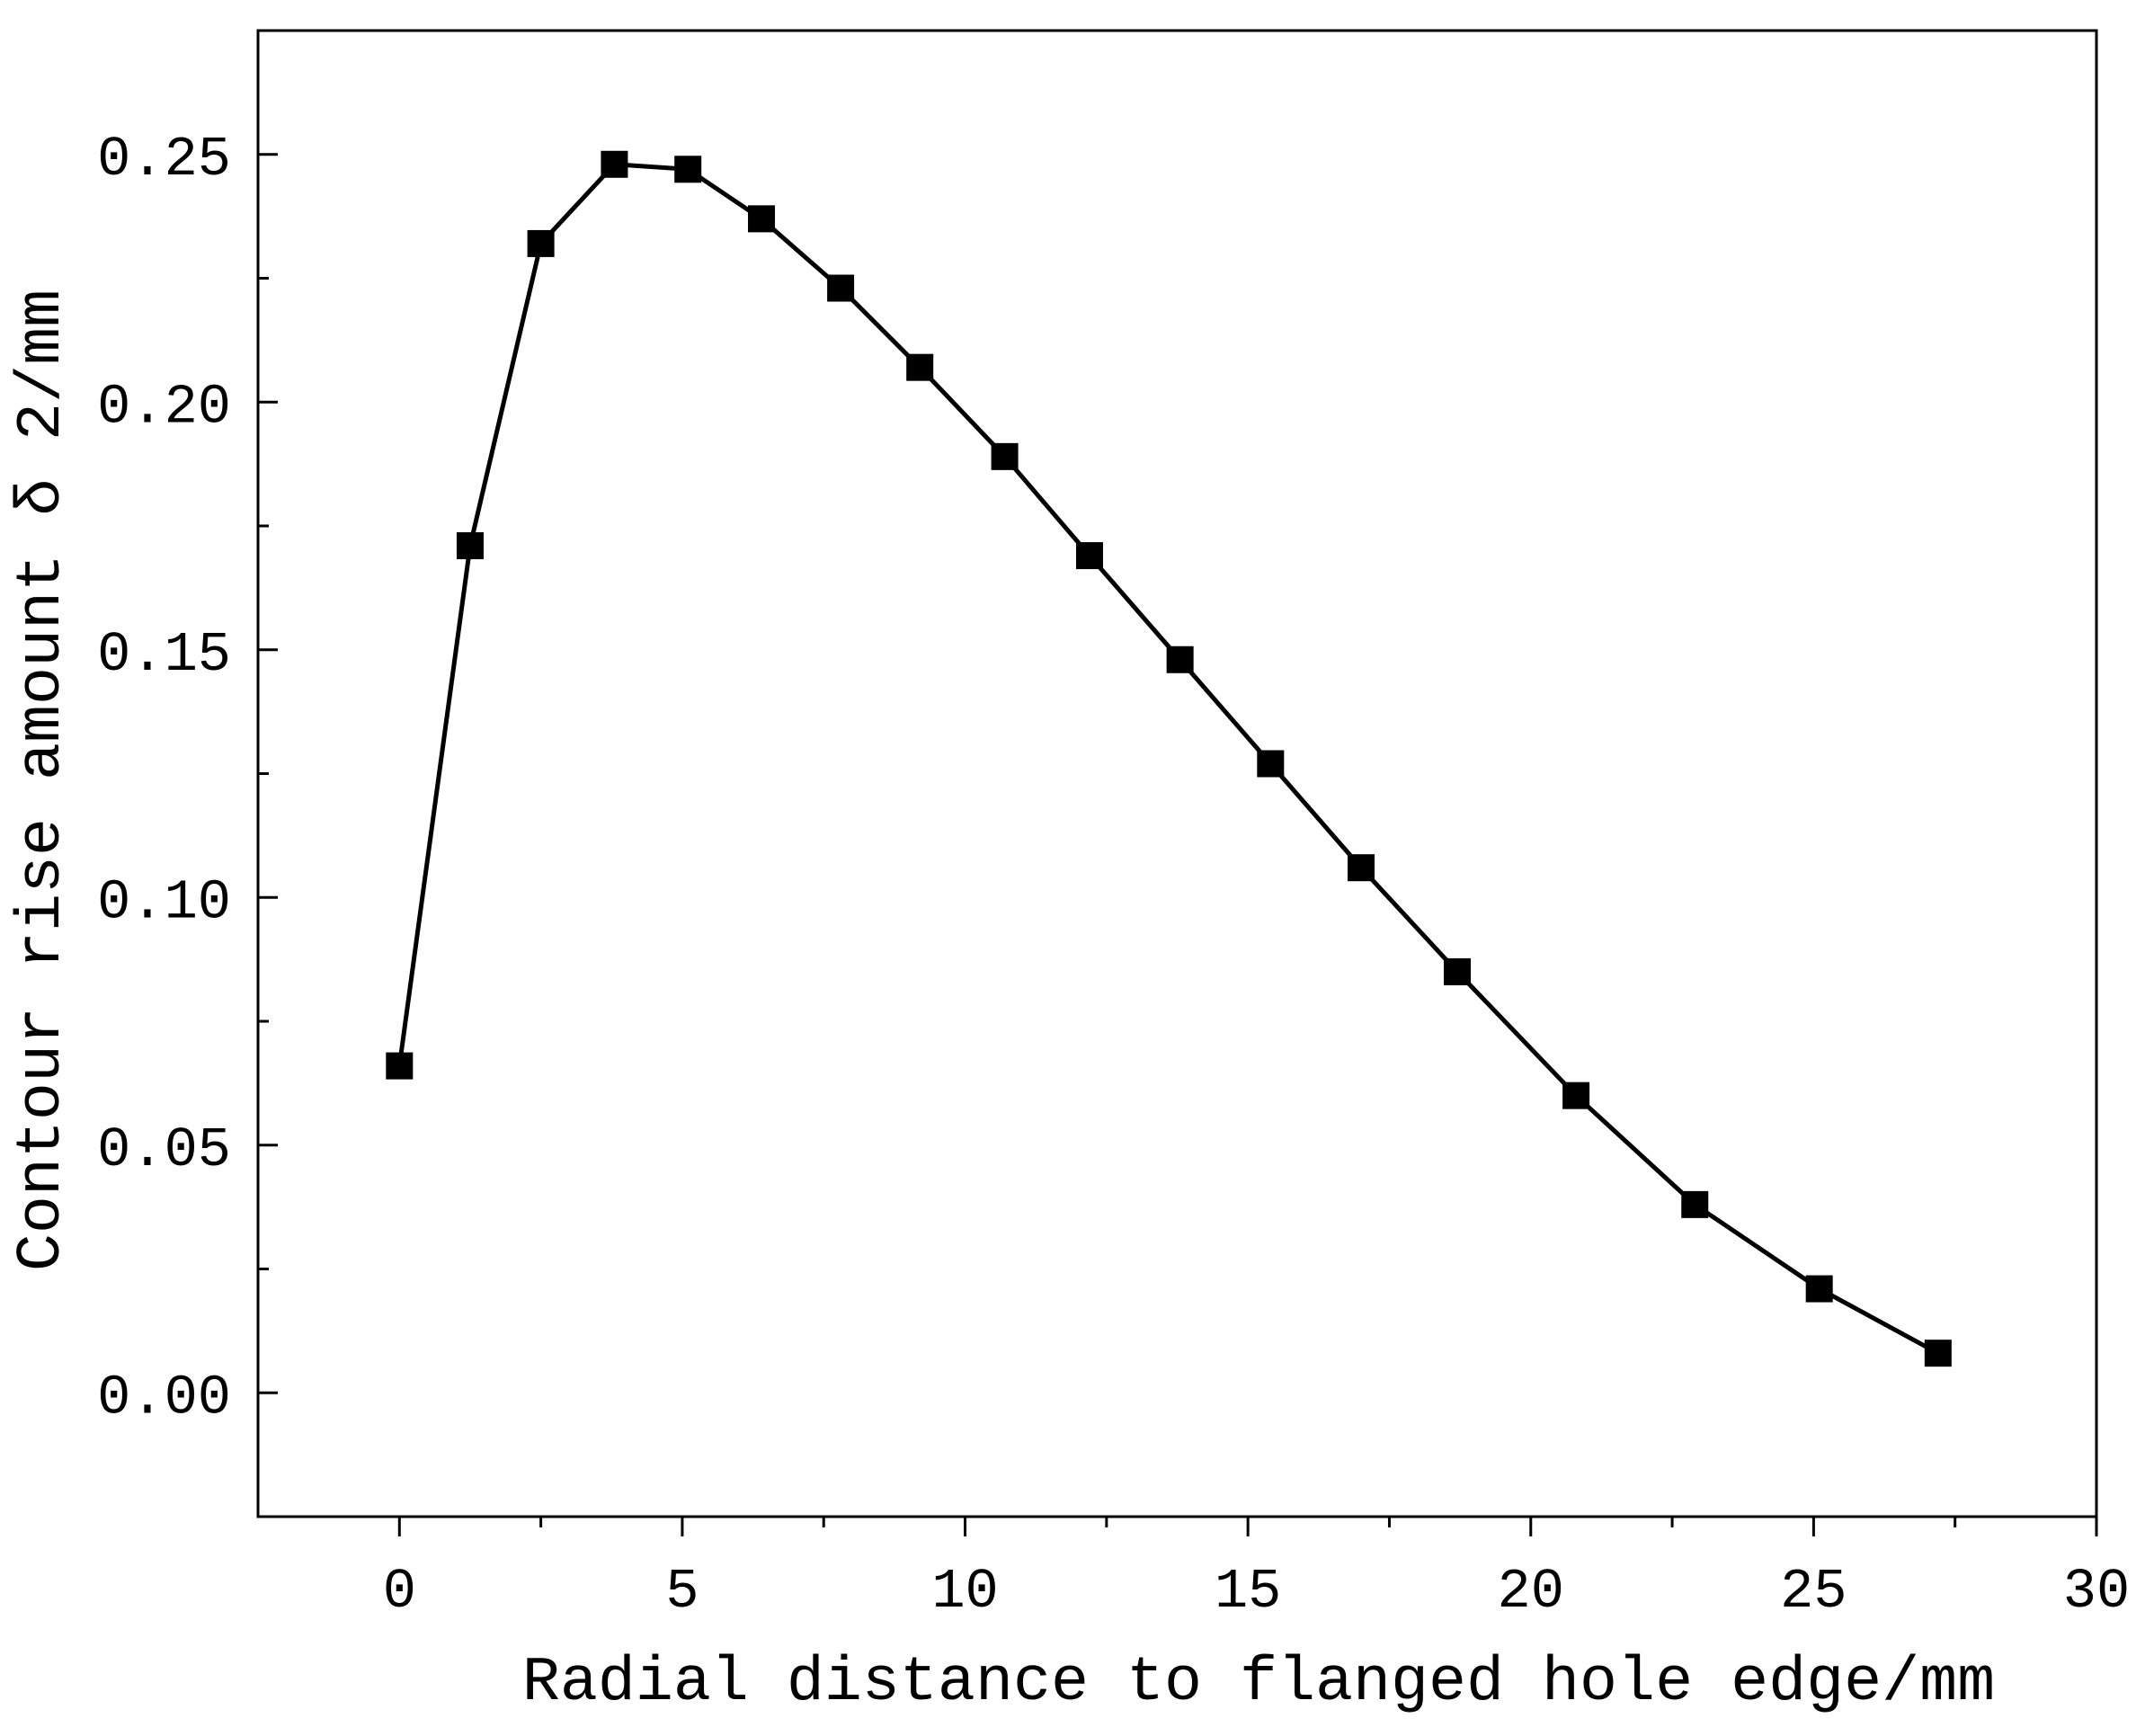 The image size is (2145, 1736). What do you see at coordinates (1258, 1683) in the screenshot?
I see `x-axis-label: Radial distance to flanged hole edge/mm` at bounding box center [1258, 1683].